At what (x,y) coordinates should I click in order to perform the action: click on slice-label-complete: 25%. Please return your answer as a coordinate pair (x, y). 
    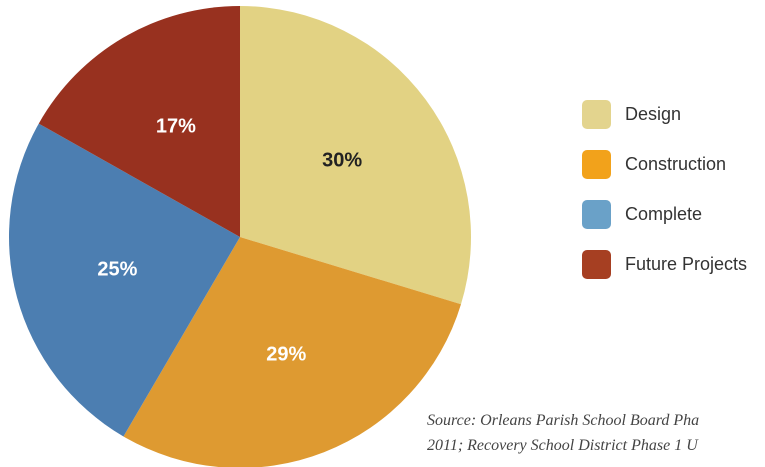
    Looking at the image, I should click on (117, 269).